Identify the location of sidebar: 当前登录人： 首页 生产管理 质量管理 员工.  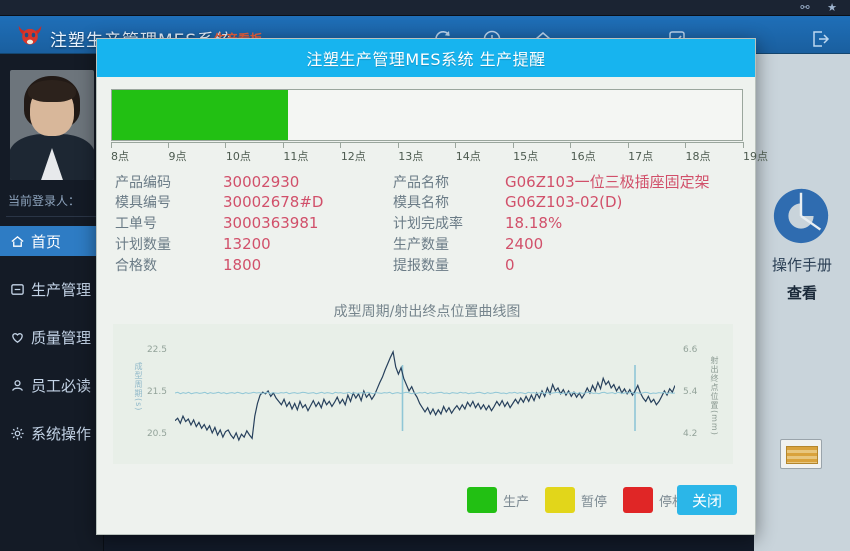
(52, 302).